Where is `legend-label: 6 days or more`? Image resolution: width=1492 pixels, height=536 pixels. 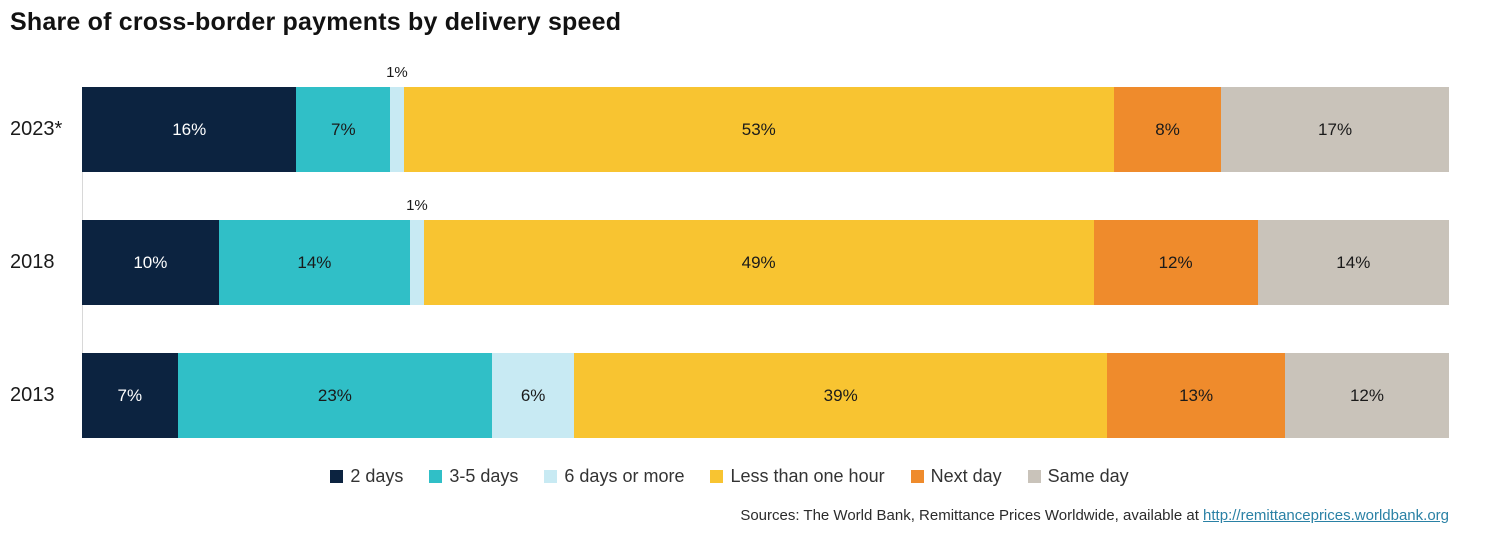
legend-label: 6 days or more is located at coordinates (624, 476).